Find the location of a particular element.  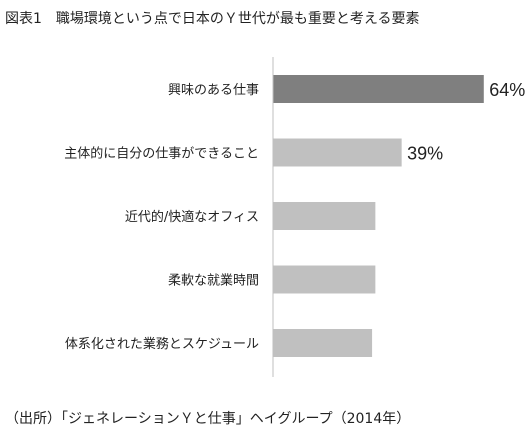

data-label-1: 64% is located at coordinates (507, 90).